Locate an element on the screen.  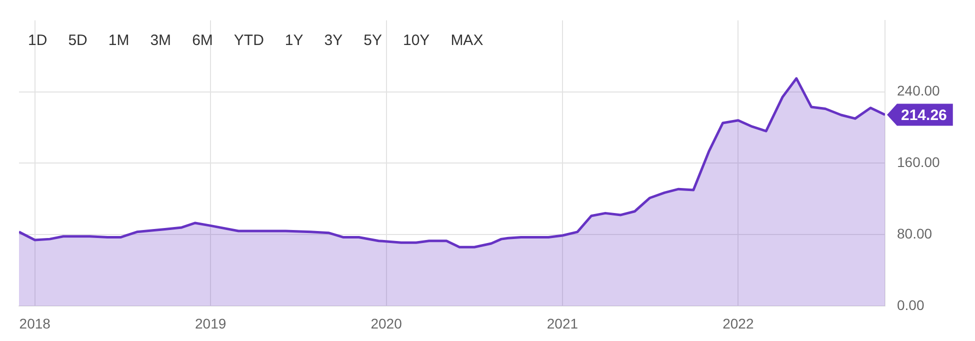
annotation: MAX is located at coordinates (467, 40).